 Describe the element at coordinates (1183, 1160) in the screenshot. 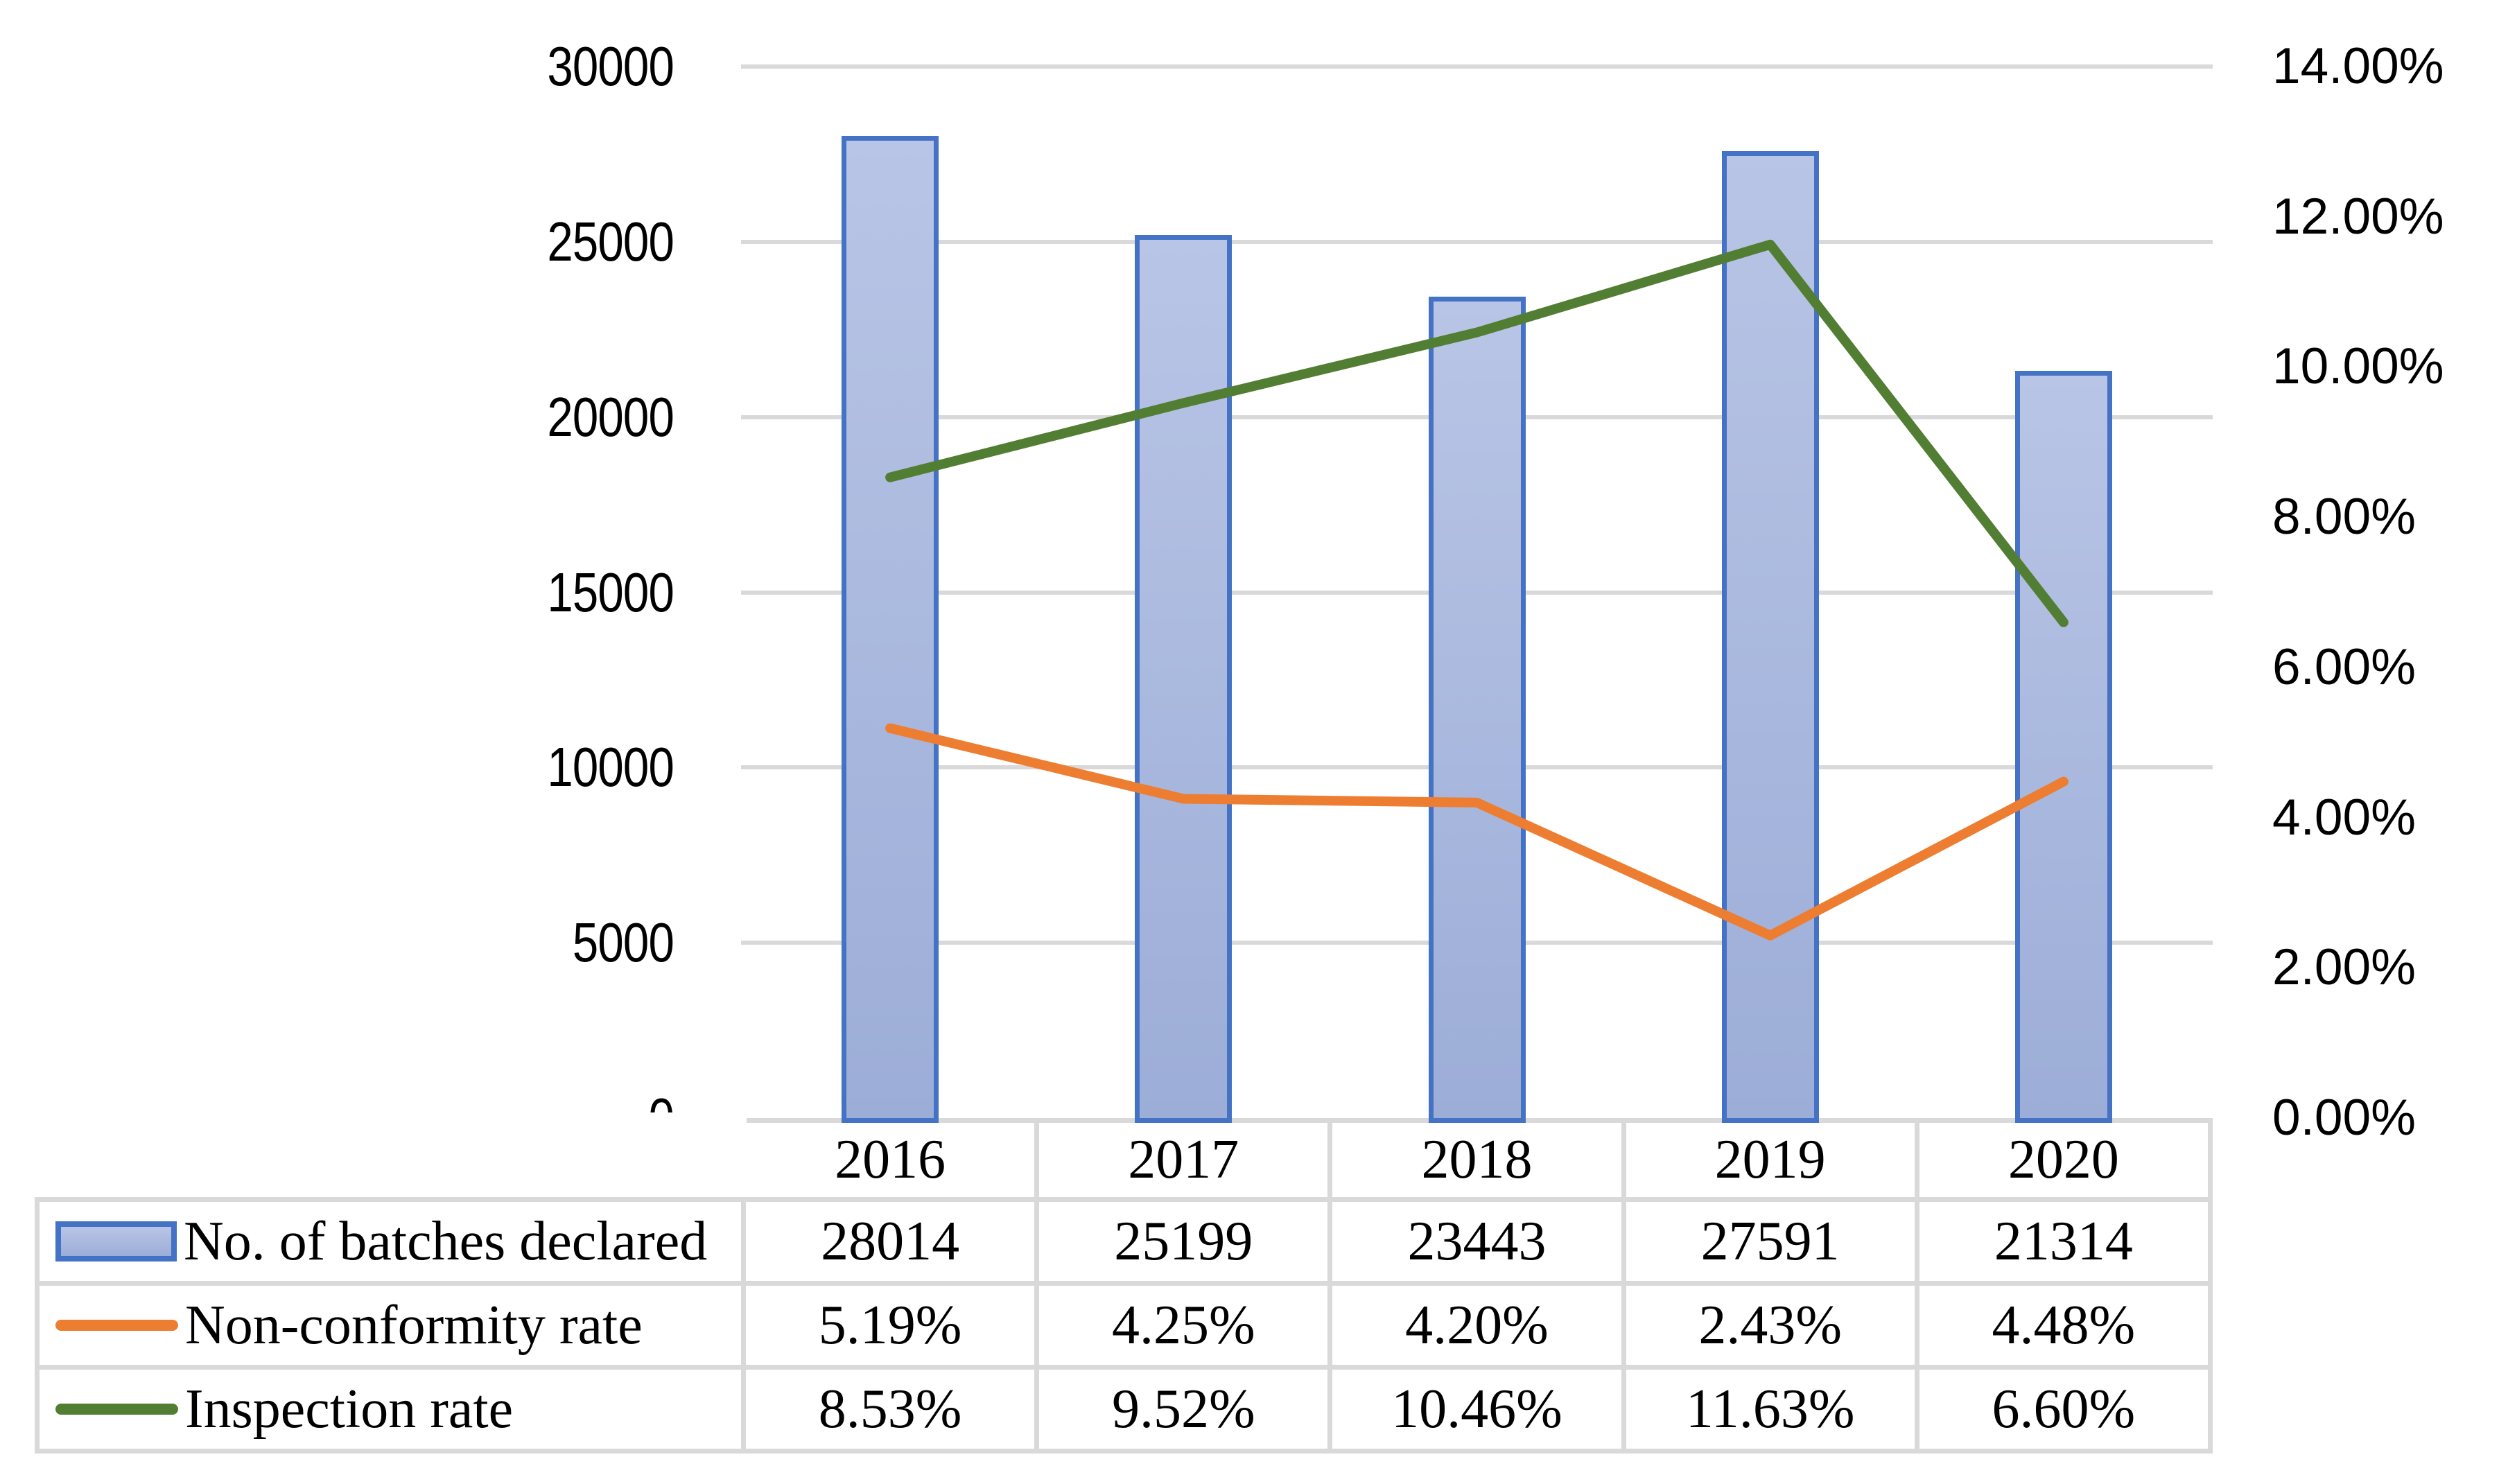

I see `table-header-year: 2017` at that location.